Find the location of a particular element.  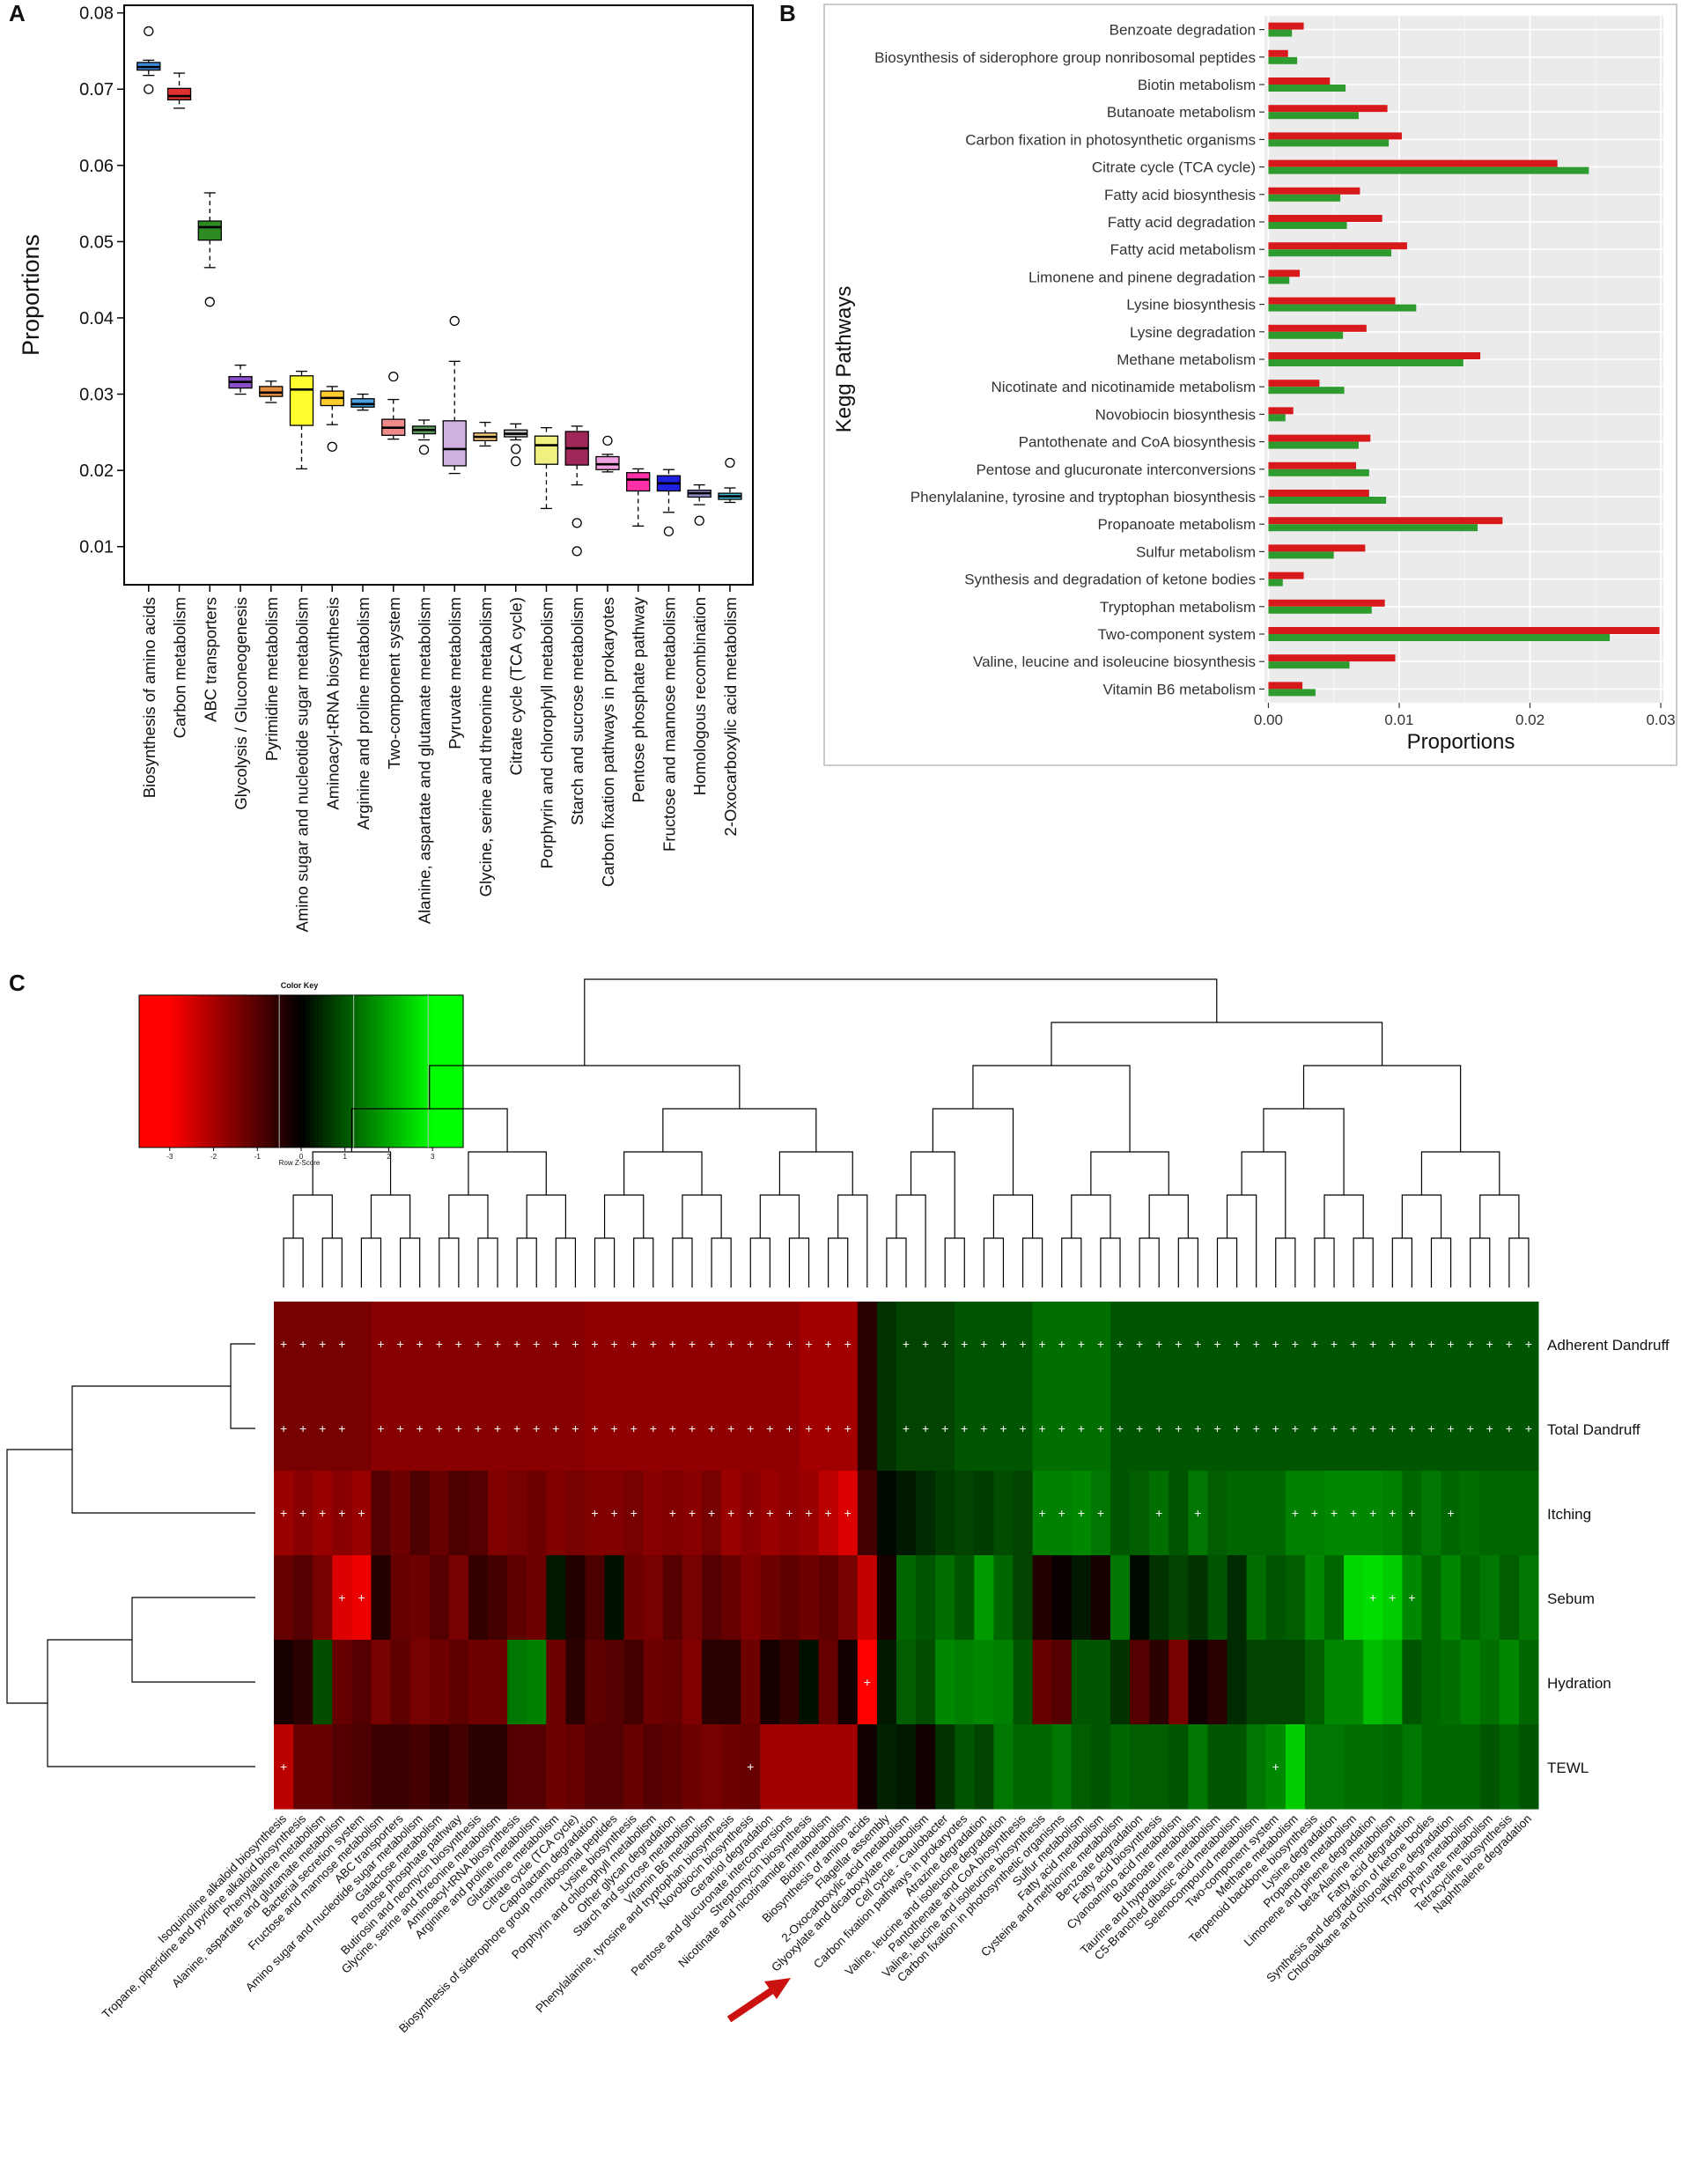

color-key: Color Key -3 -2 -1 0 1 2 3 Row Z-Score is located at coordinates (301, 1074).